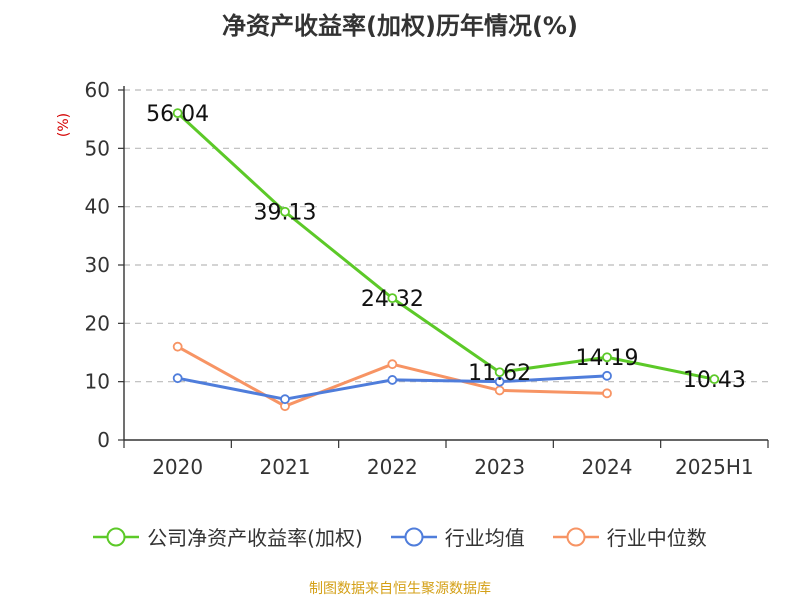 The height and width of the screenshot is (600, 800). I want to click on legend-item: 行业中位数, so click(629, 536).